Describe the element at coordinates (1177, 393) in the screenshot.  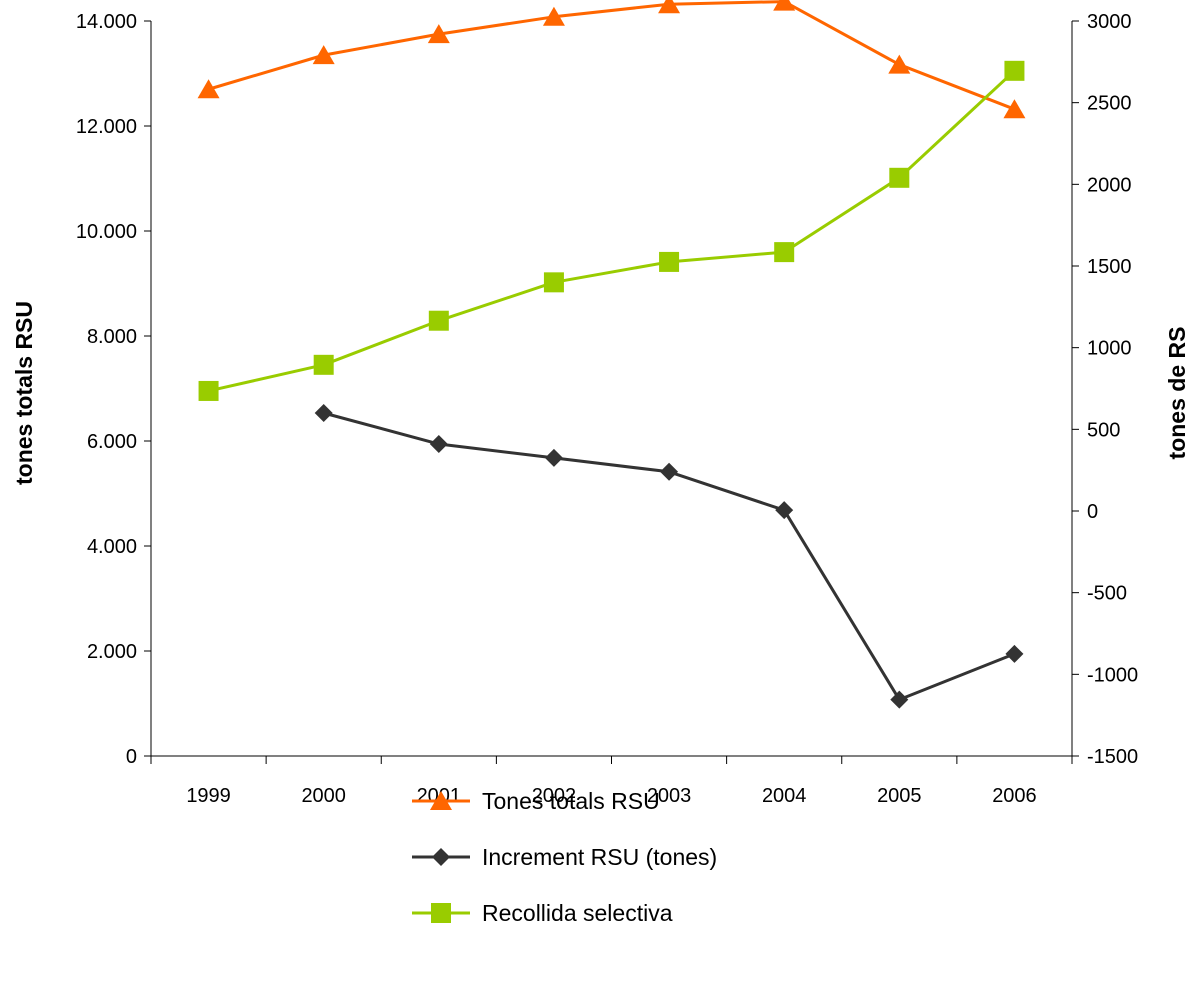
I see `right-axis-title: tones de RS` at that location.